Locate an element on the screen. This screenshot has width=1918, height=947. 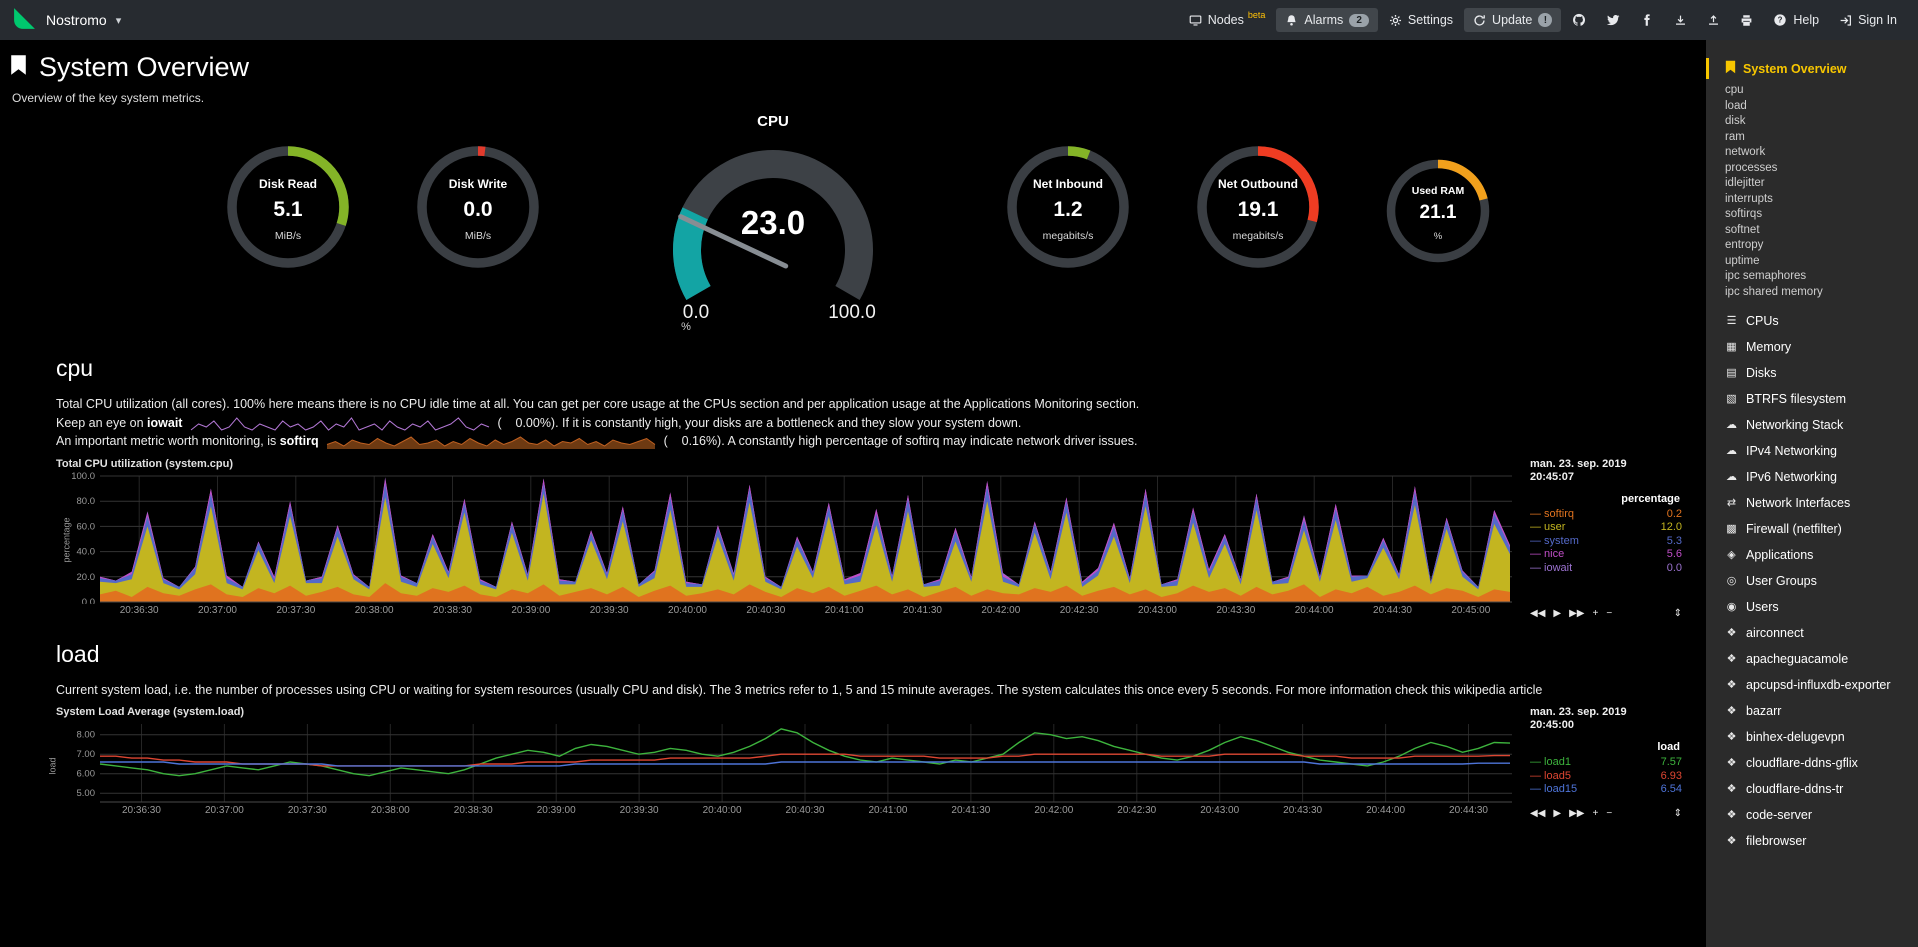
sidebar-item-memory: ▦ Memory is located at coordinates (1810, 347).